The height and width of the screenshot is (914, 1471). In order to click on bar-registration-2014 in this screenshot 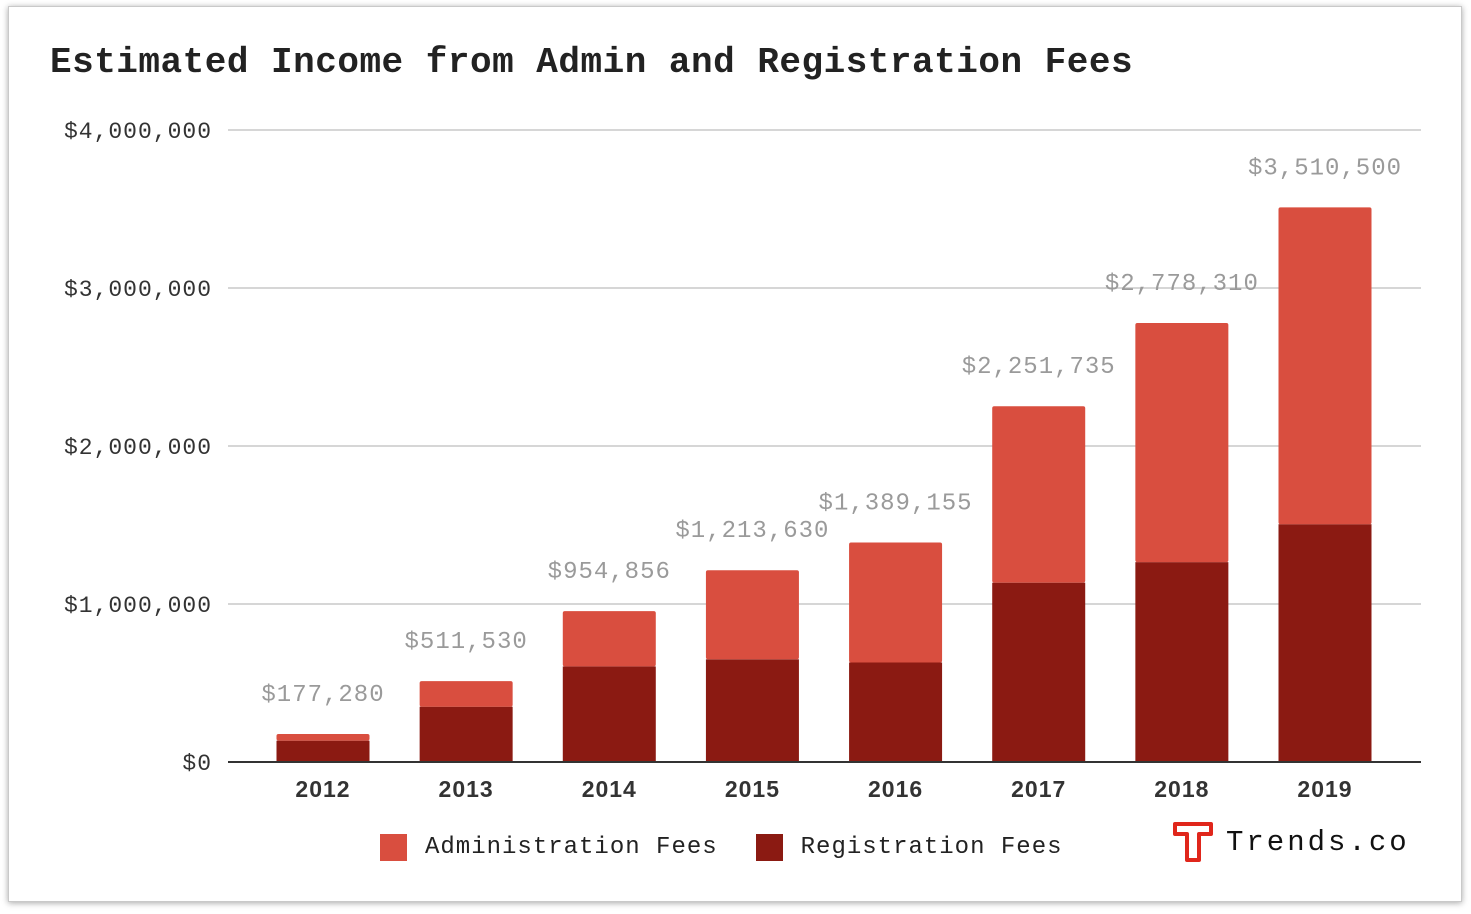, I will do `click(609, 714)`.